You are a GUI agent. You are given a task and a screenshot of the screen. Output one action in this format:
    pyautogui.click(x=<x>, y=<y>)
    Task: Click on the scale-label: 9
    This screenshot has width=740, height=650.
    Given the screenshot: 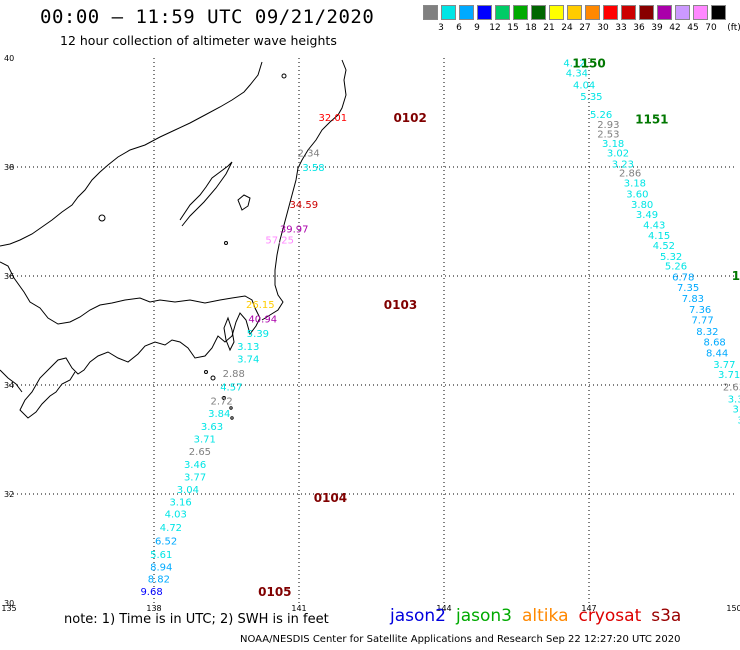 What is the action you would take?
    pyautogui.click(x=477, y=28)
    